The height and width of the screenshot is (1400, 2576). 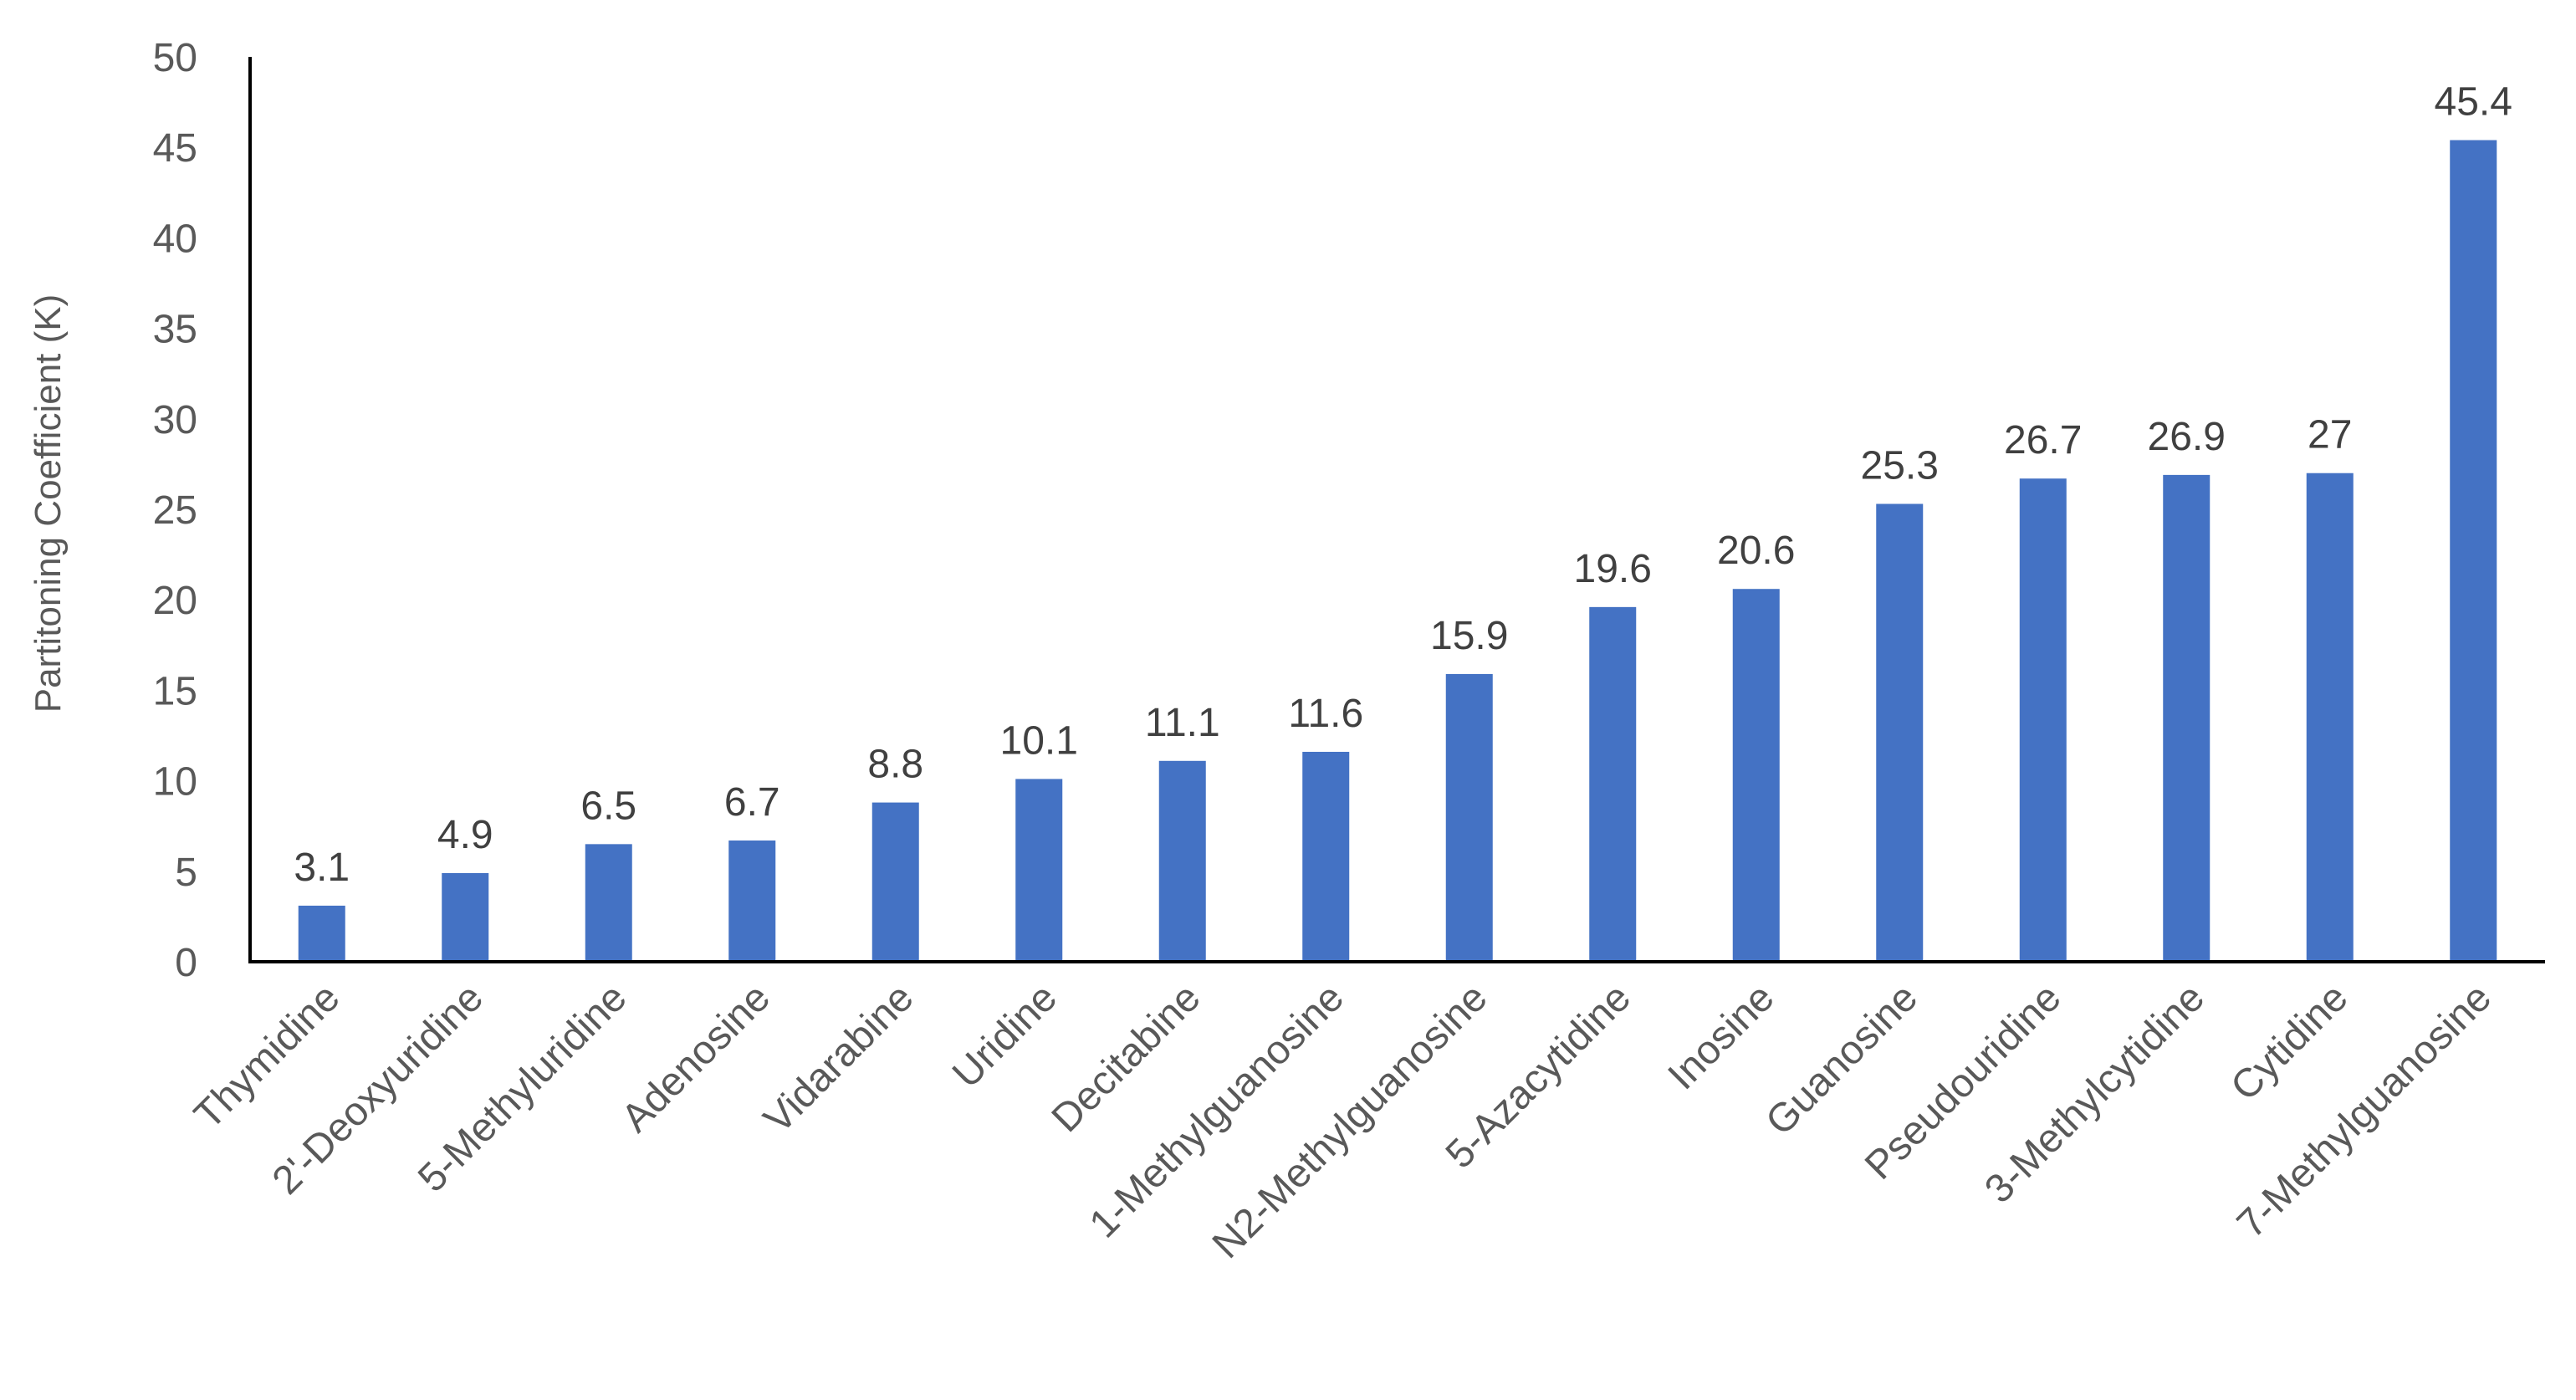 What do you see at coordinates (186, 963) in the screenshot?
I see `y-tick-label: 0` at bounding box center [186, 963].